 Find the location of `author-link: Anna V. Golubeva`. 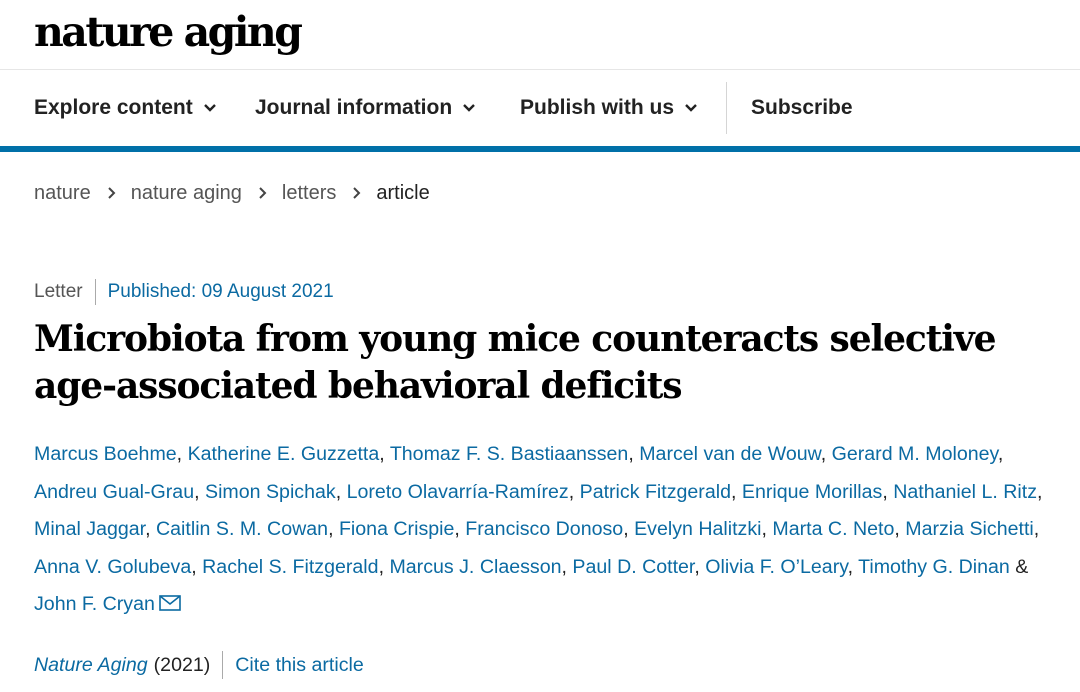

author-link: Anna V. Golubeva is located at coordinates (113, 566).